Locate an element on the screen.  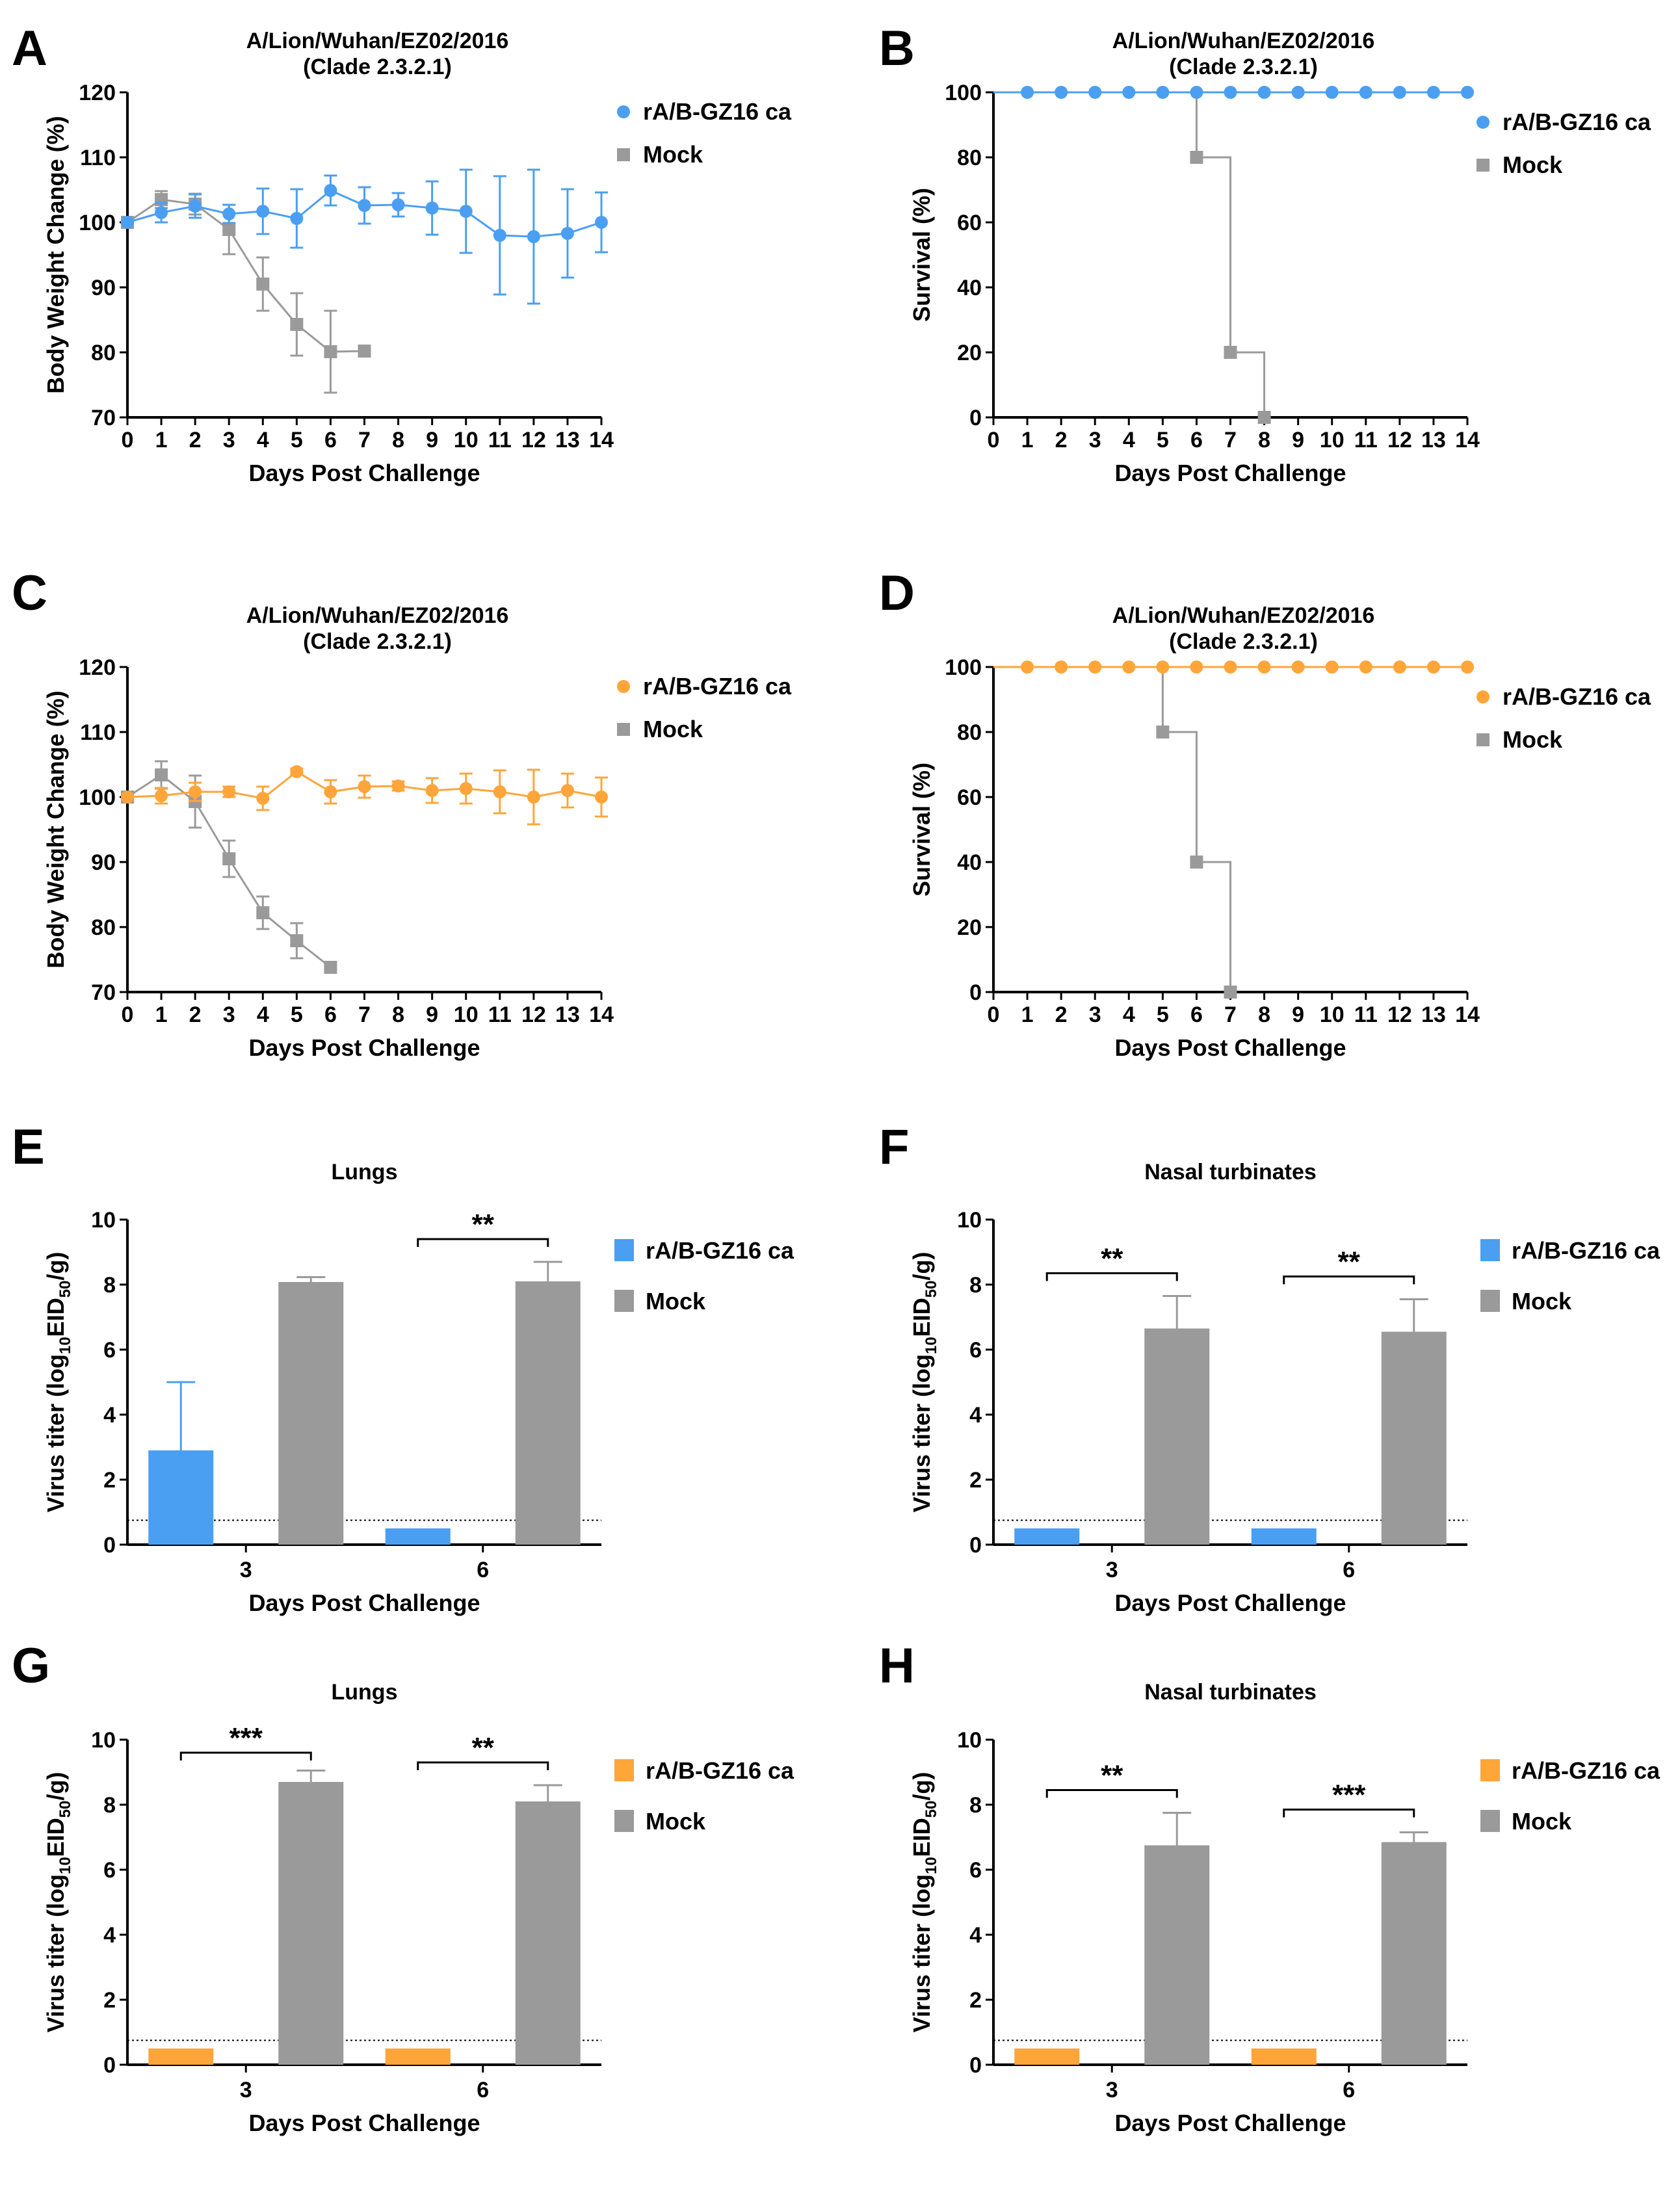
x-tick-label: 5 is located at coordinates (297, 1014).